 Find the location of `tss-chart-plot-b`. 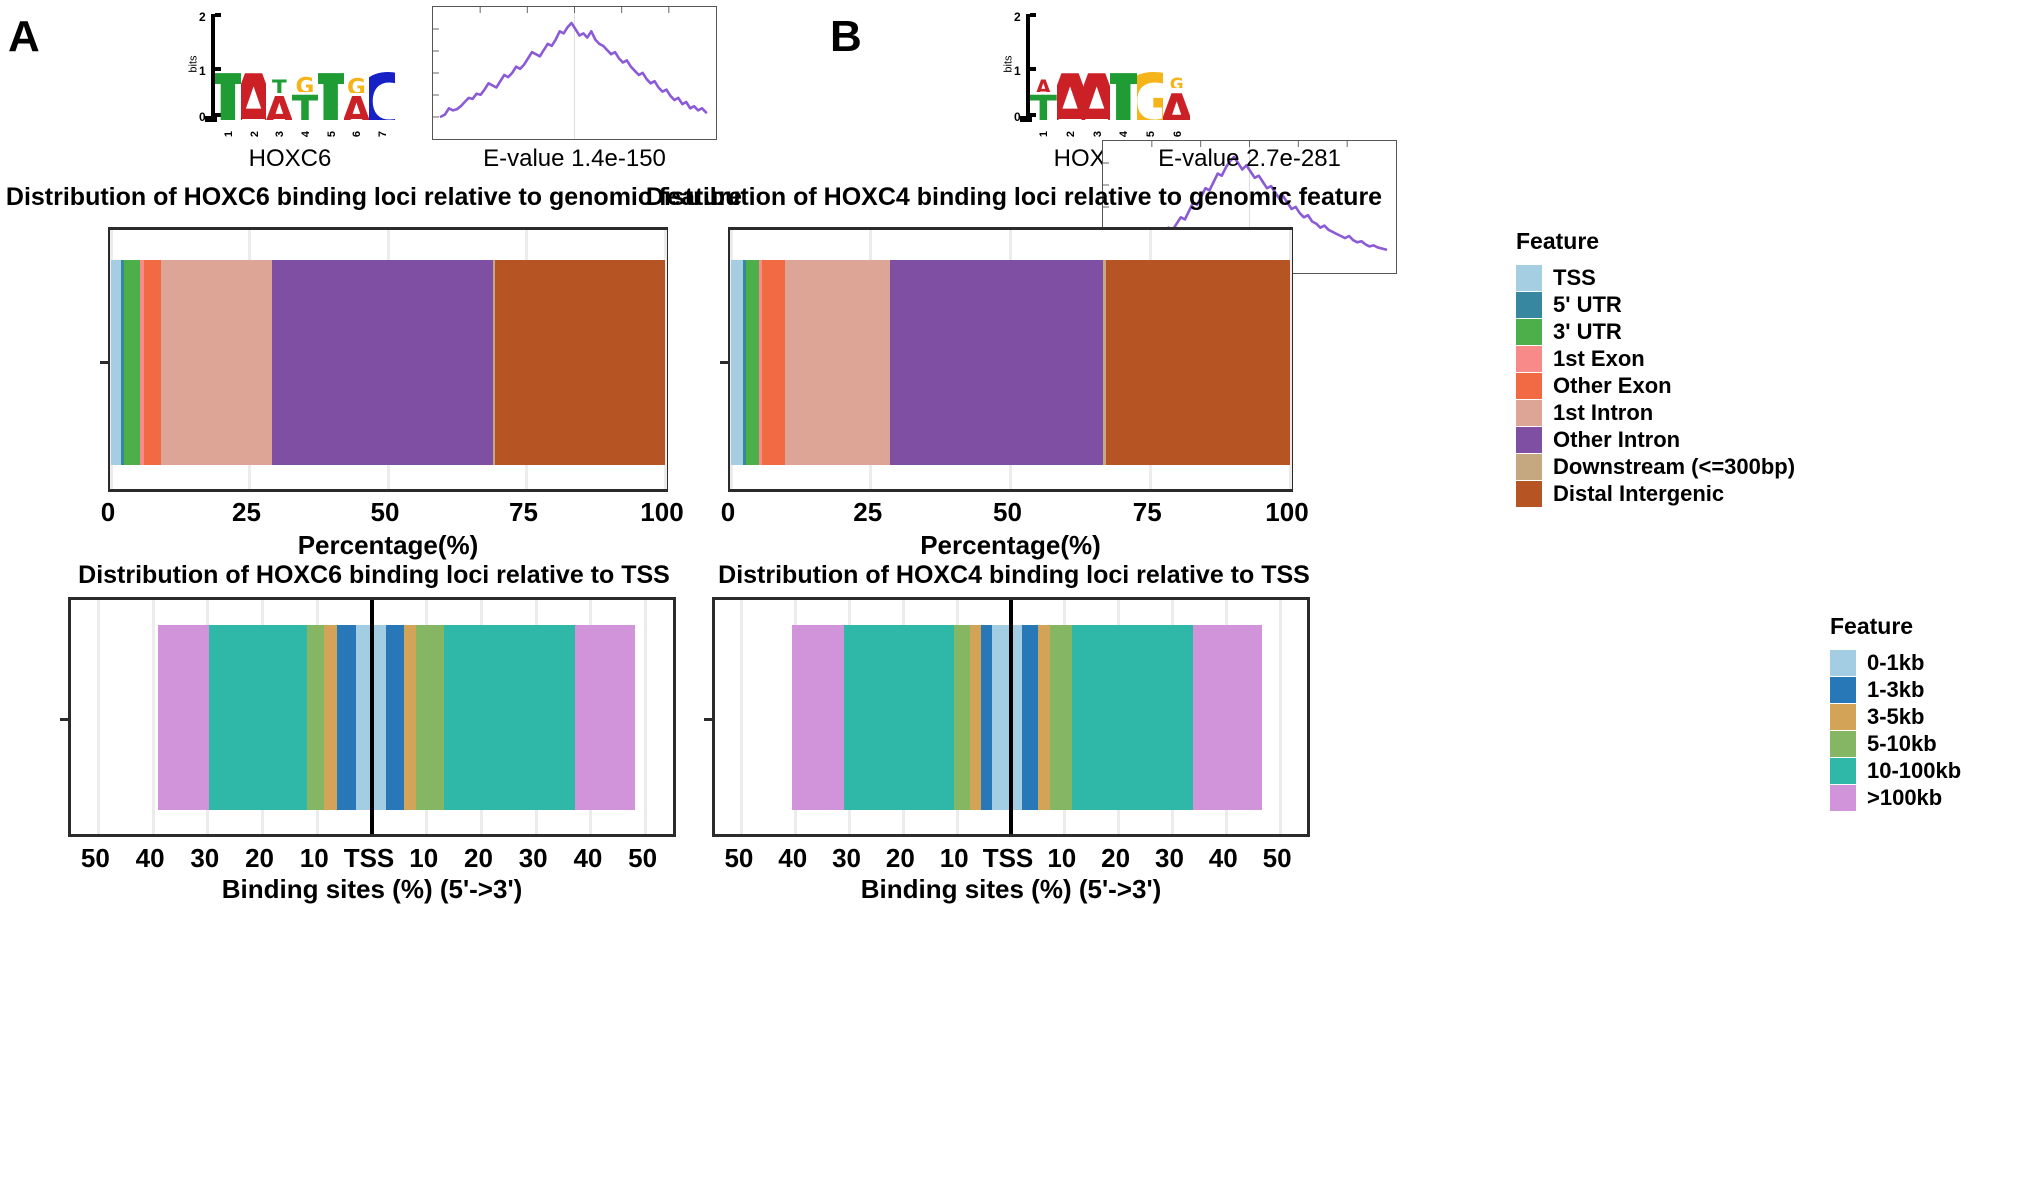

tss-chart-plot-b is located at coordinates (1007, 717).